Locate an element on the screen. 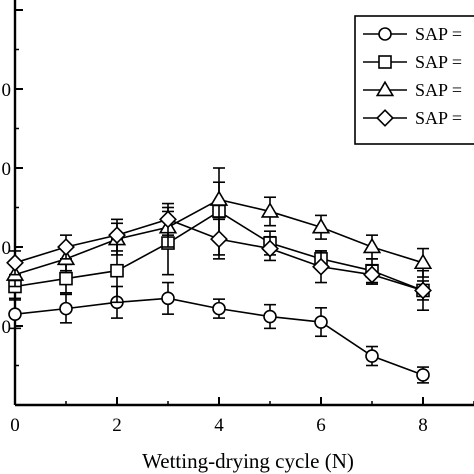  legend-box is located at coordinates (414, 80).